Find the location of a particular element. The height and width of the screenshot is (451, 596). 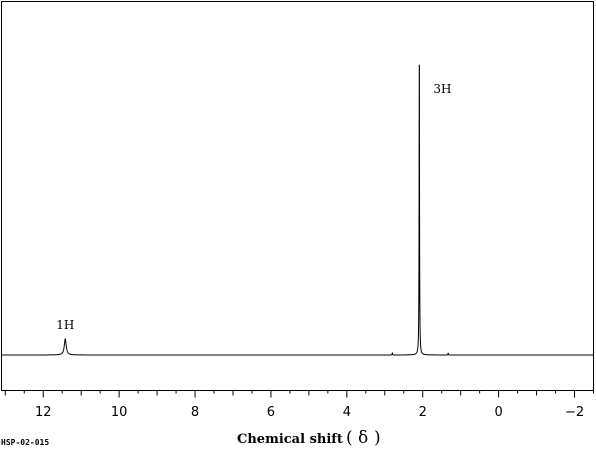

x-tick-label: 2 is located at coordinates (423, 412).